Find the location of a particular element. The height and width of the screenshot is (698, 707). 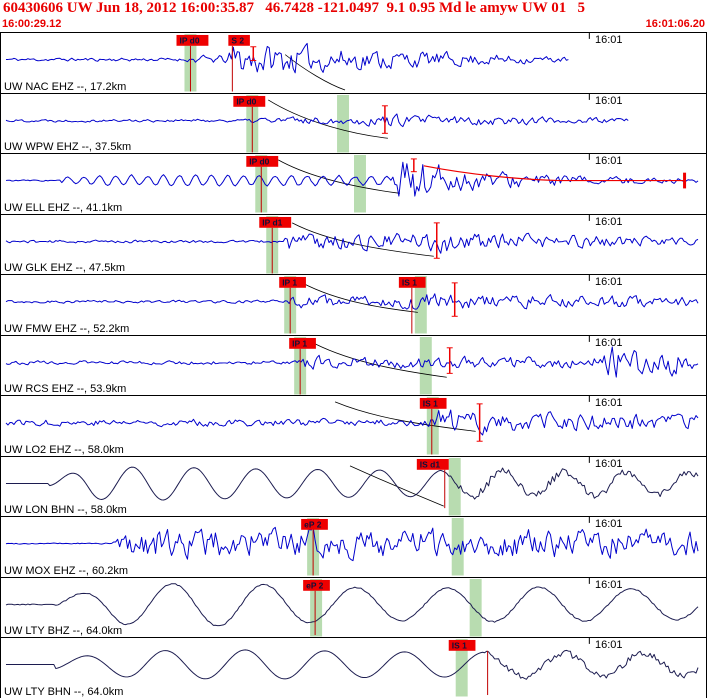

window-start-time: 16:00:29.12 is located at coordinates (32, 24).